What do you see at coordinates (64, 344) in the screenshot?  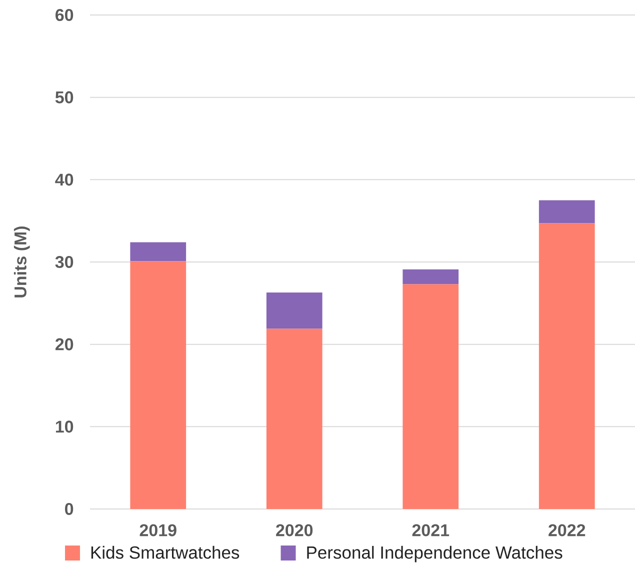 I see `y-tick-label: 20` at bounding box center [64, 344].